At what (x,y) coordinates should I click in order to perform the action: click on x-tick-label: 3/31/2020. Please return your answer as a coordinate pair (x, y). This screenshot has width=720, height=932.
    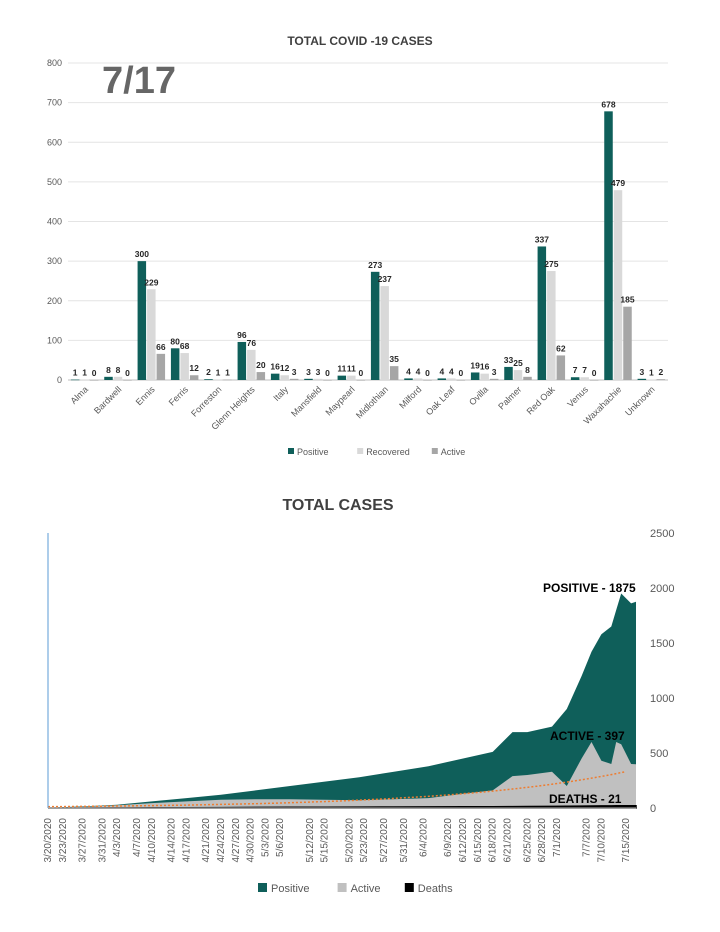
    Looking at the image, I should click on (102, 840).